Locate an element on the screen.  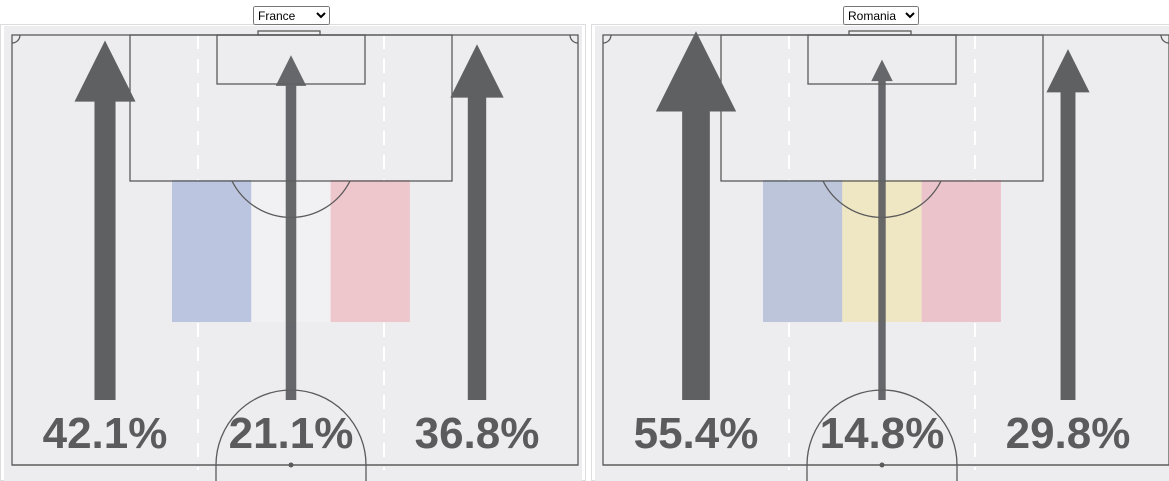
team-select: Romania is located at coordinates (881, 15).